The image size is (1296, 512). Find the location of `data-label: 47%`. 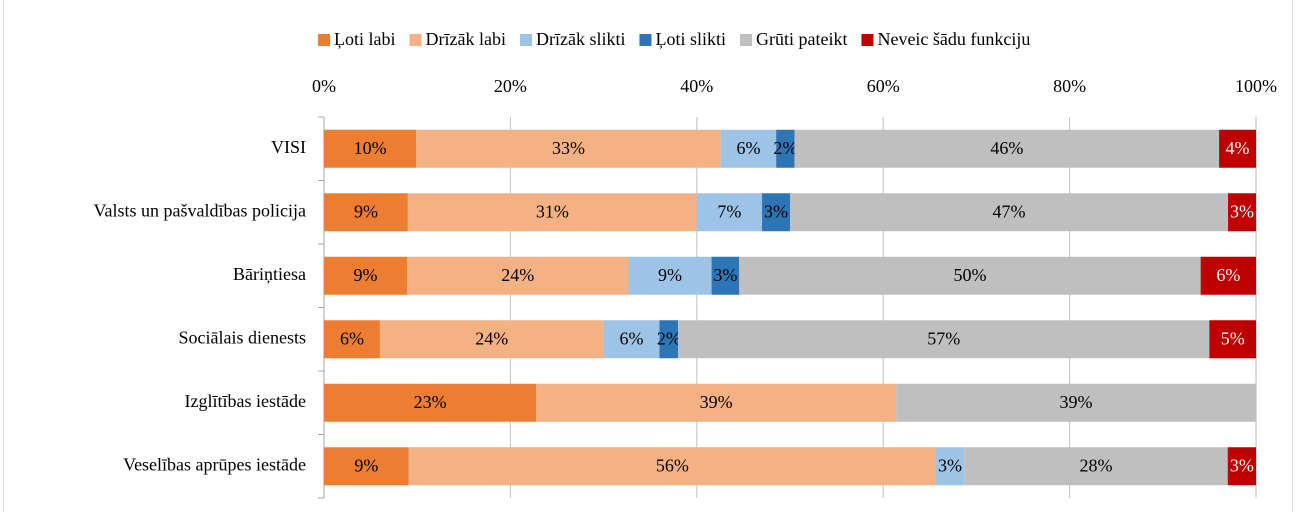

data-label: 47% is located at coordinates (1009, 211).